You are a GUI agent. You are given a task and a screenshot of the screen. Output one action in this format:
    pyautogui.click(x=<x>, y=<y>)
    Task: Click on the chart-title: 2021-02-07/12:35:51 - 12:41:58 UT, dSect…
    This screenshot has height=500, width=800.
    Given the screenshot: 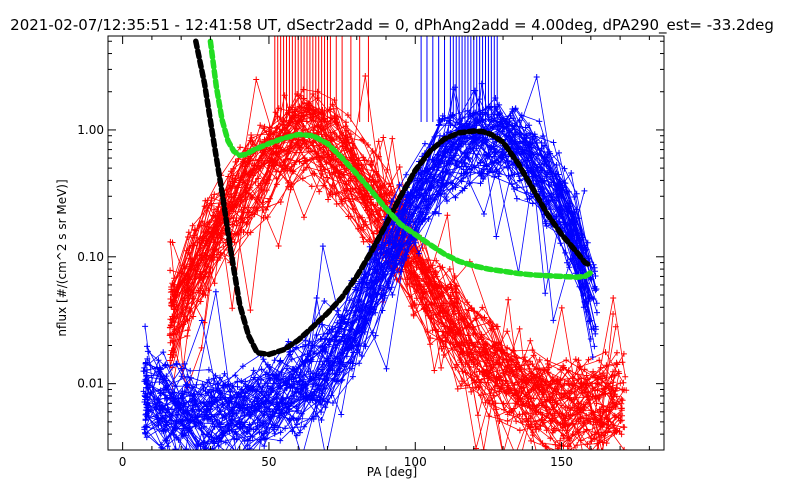 What is the action you would take?
    pyautogui.click(x=392, y=25)
    